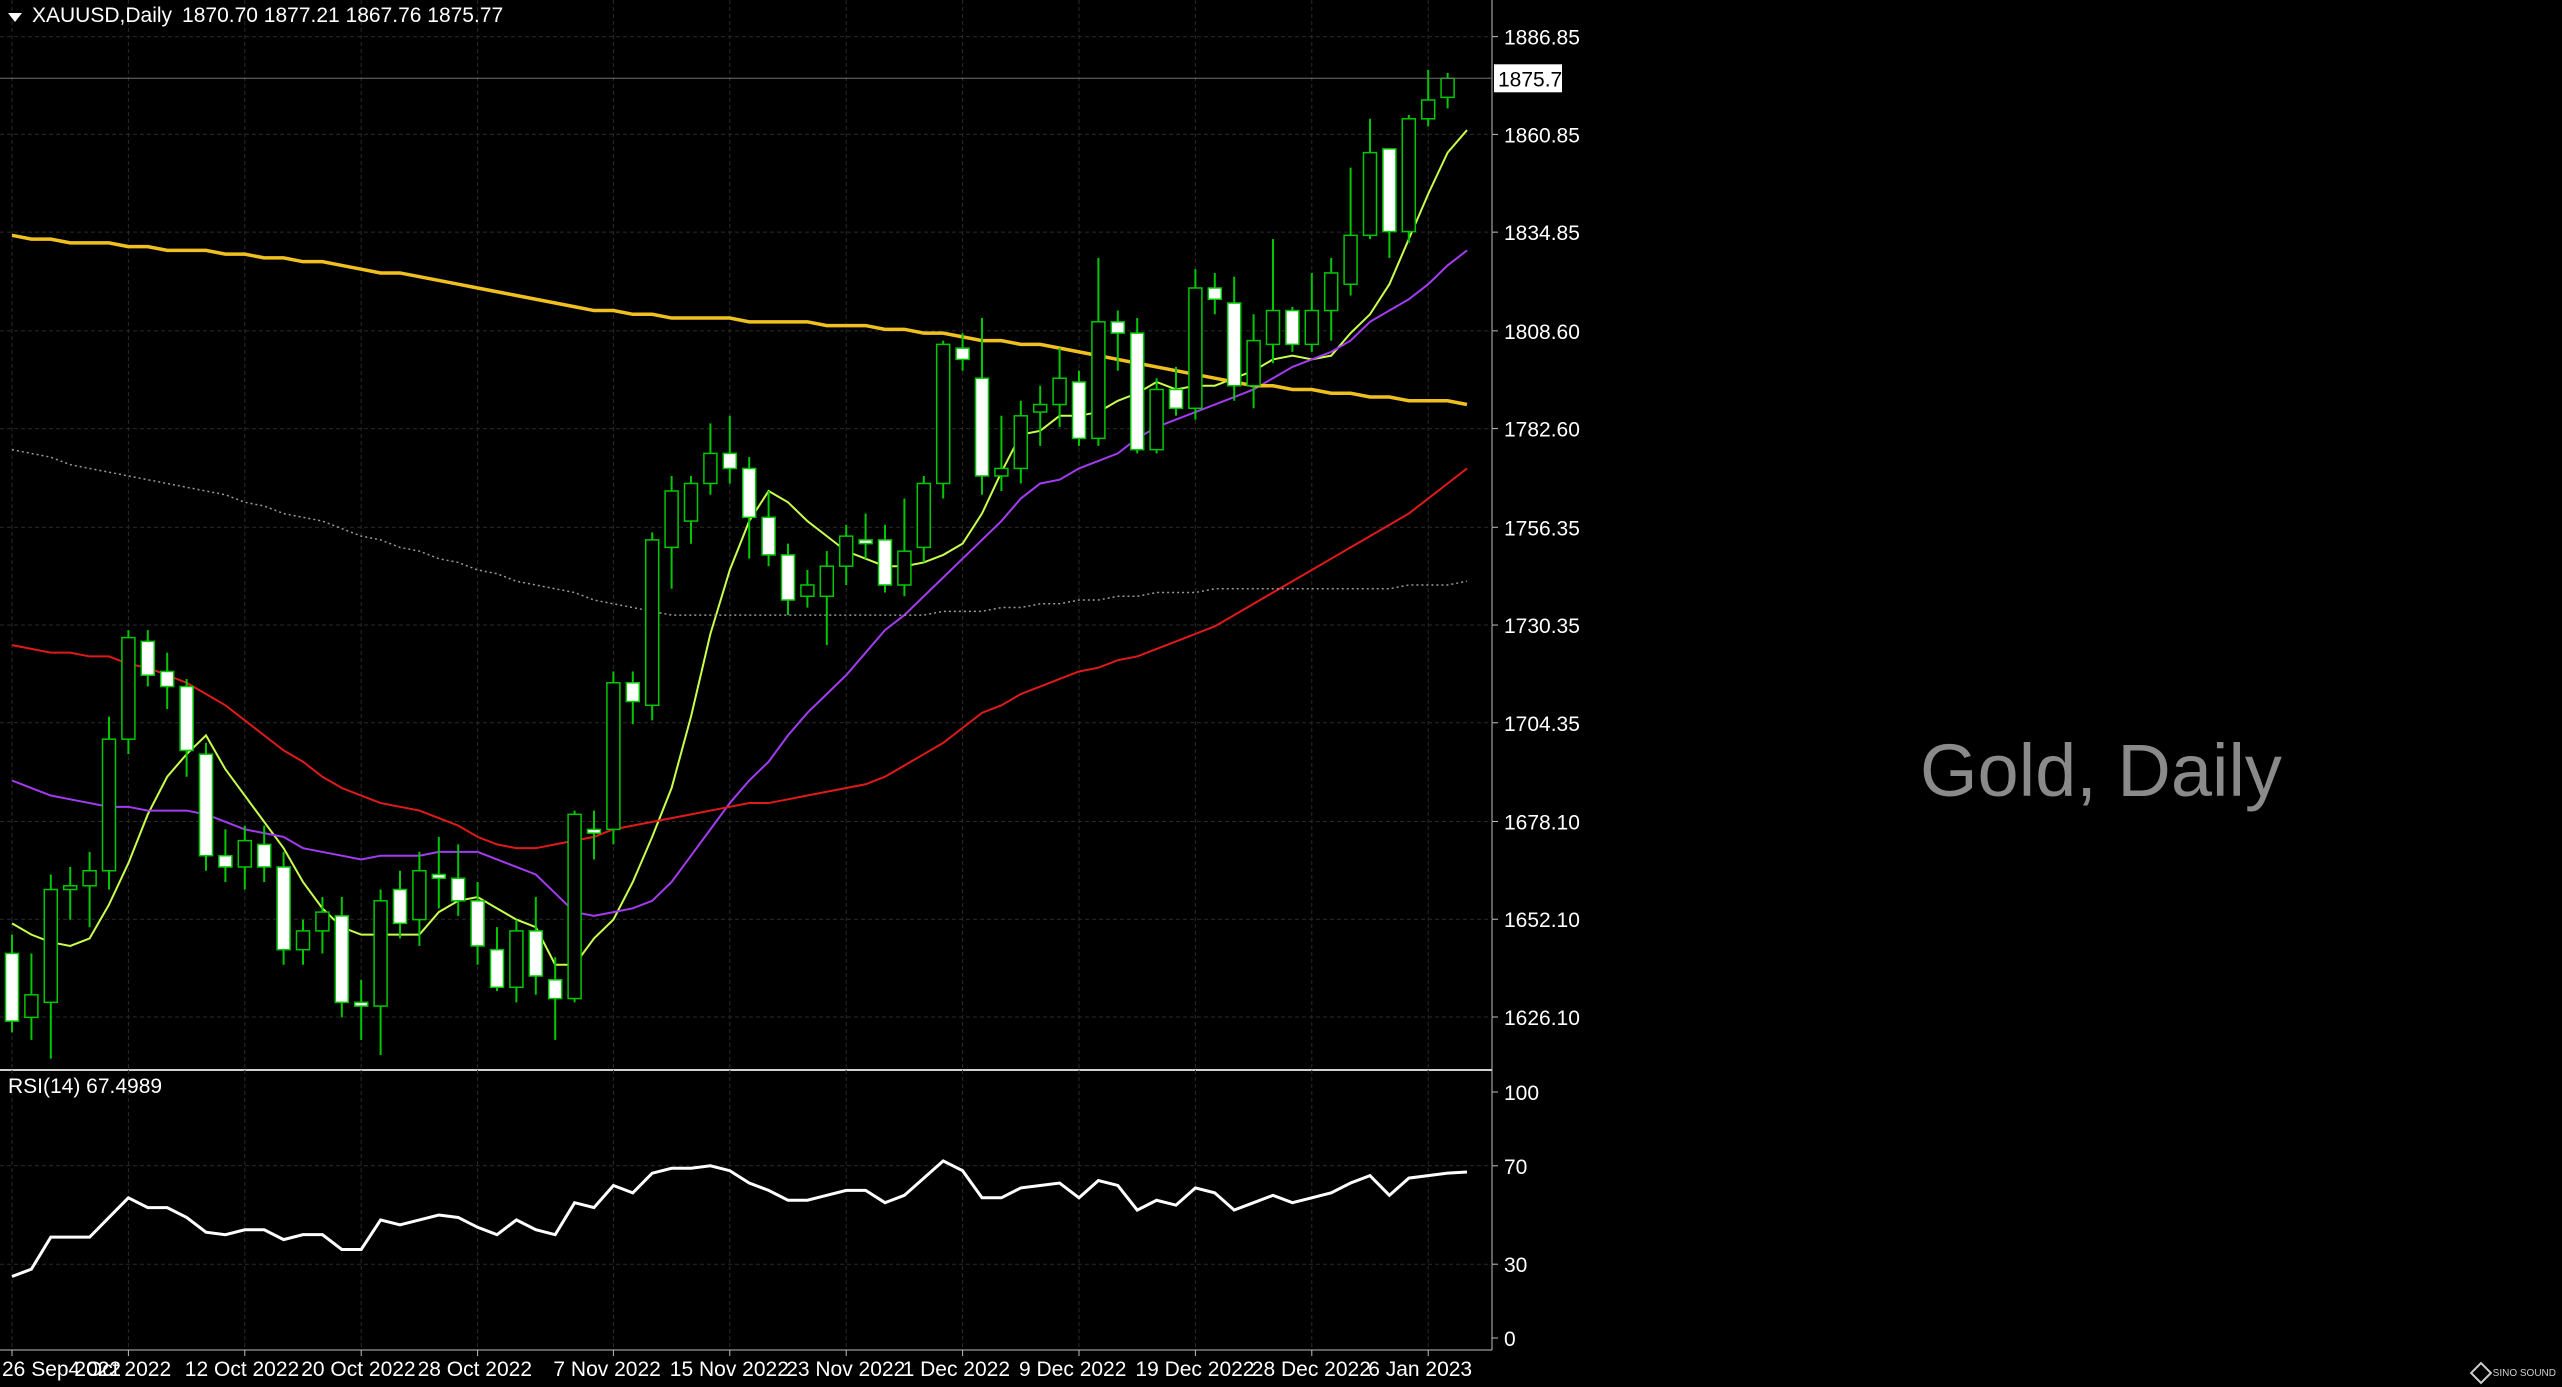 This screenshot has height=1387, width=2562. What do you see at coordinates (1521, 1093) in the screenshot?
I see `rsi-tick-label: 100` at bounding box center [1521, 1093].